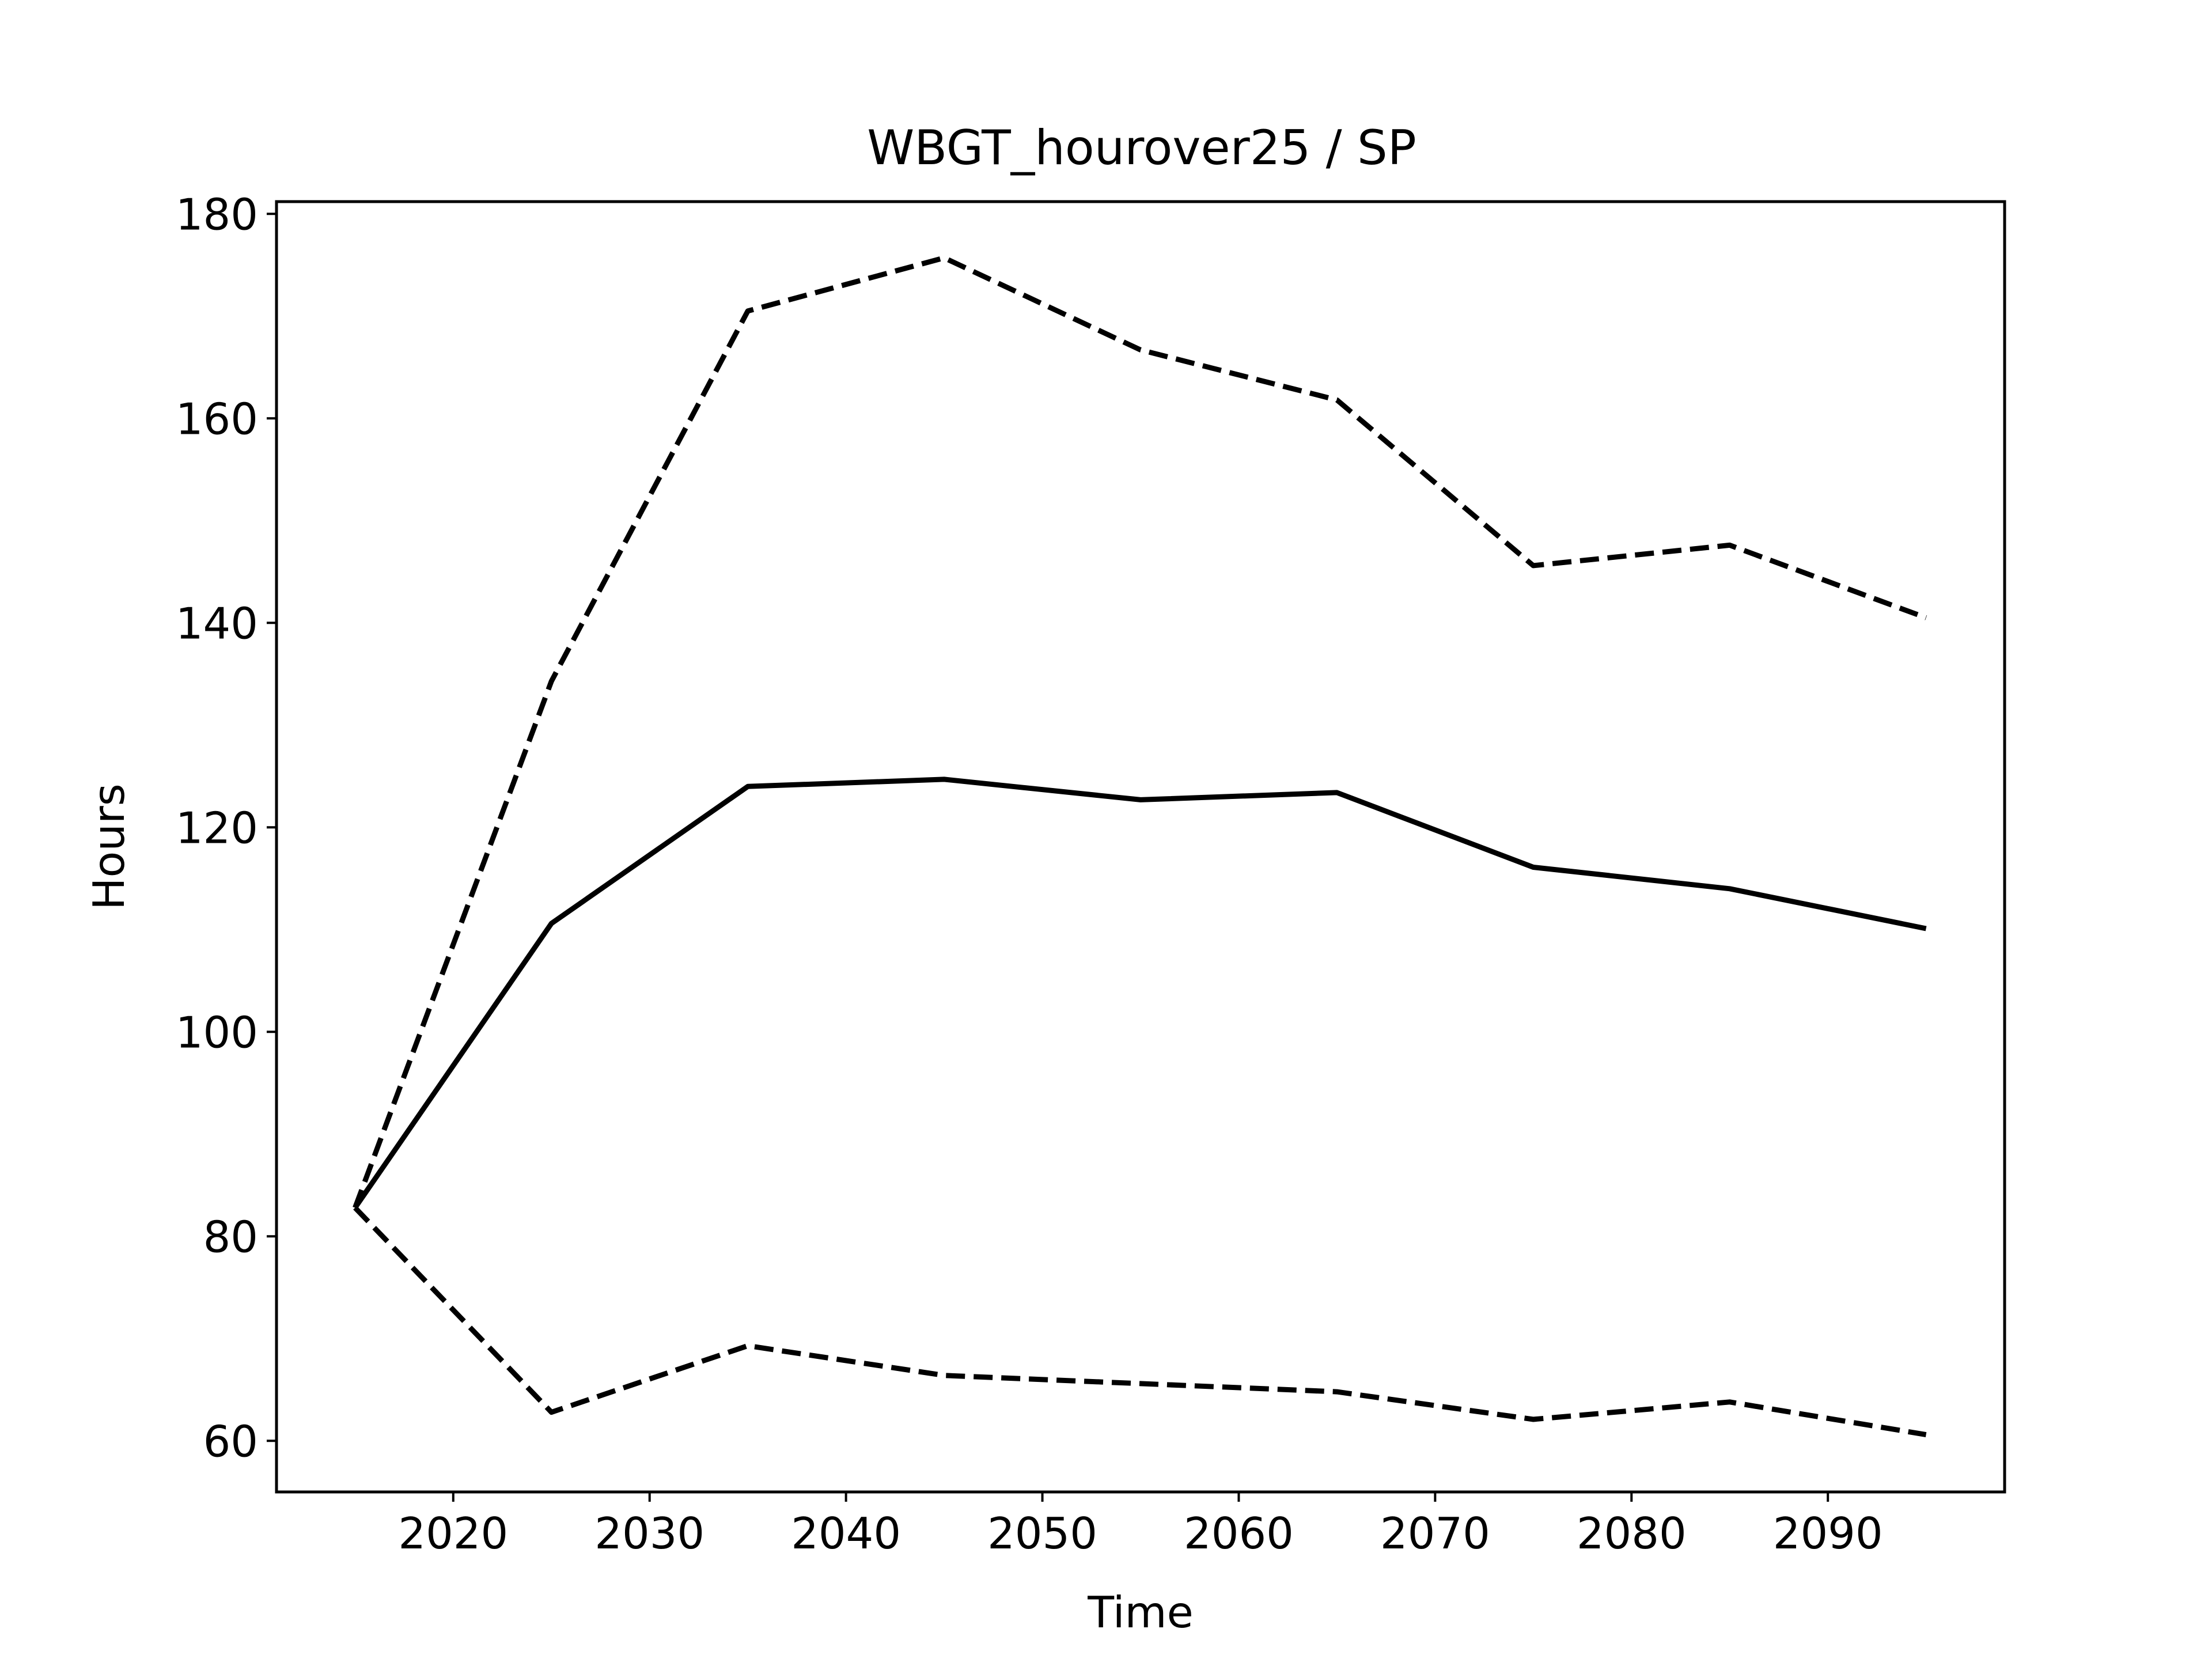  I want to click on x-axis-label: Time, so click(1140, 1612).